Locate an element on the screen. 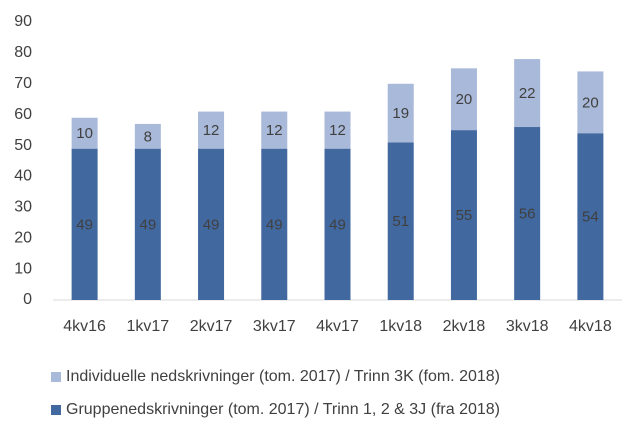 The image size is (624, 423). x-tick-label: 1kv18 is located at coordinates (400, 326).